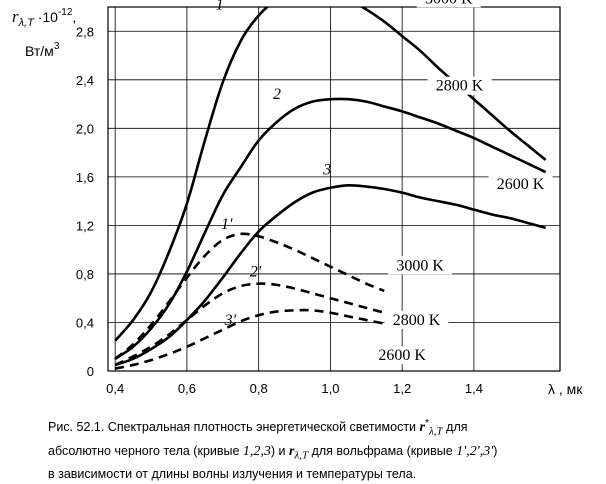  I want to click on caption-w-curves: 1',2',3', so click(475, 451).